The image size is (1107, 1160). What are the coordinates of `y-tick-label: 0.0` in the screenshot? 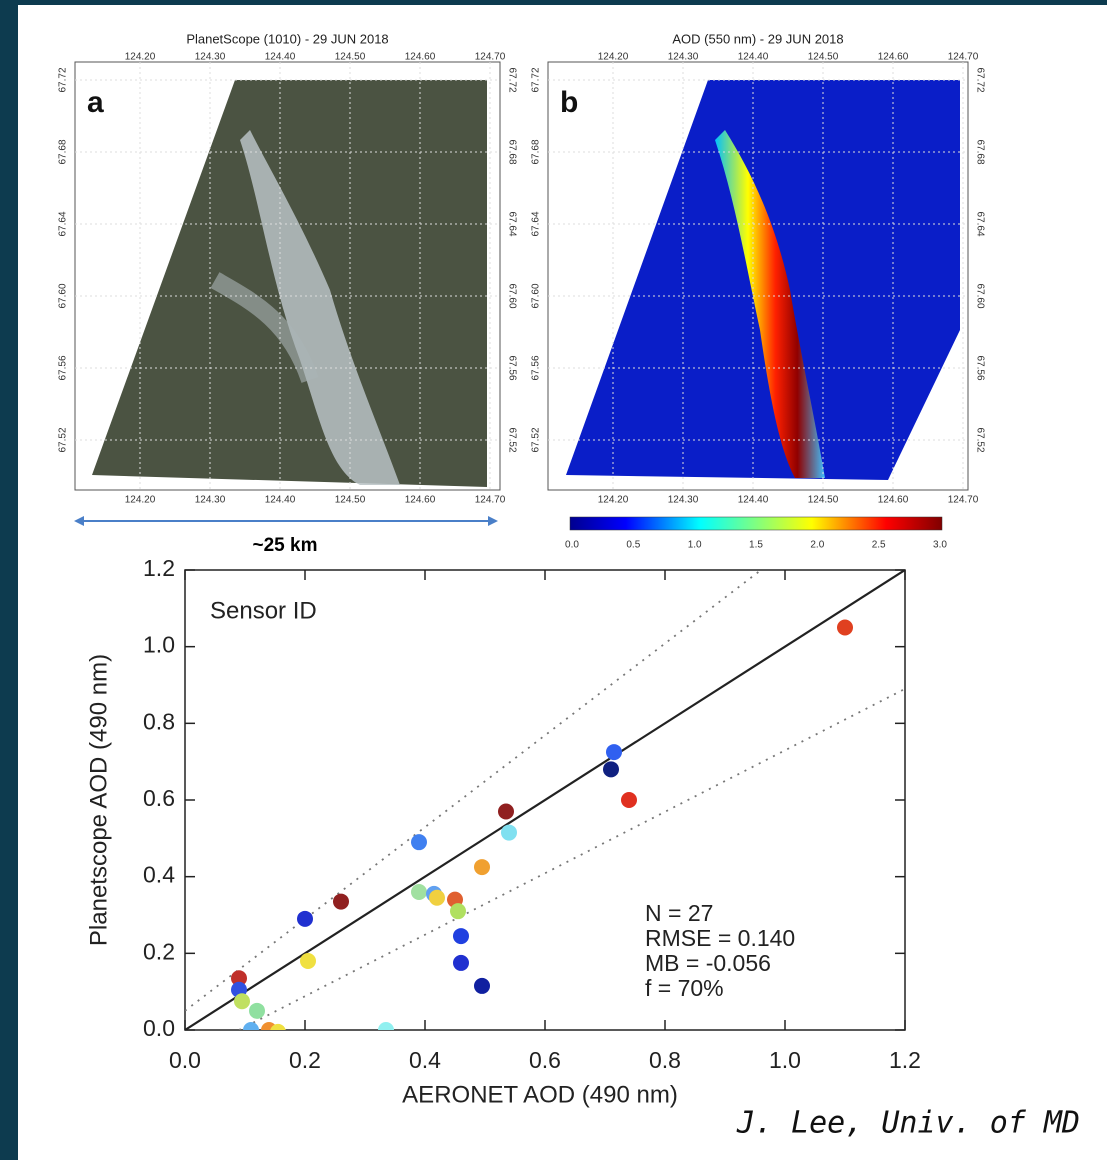 It's located at (159, 1028).